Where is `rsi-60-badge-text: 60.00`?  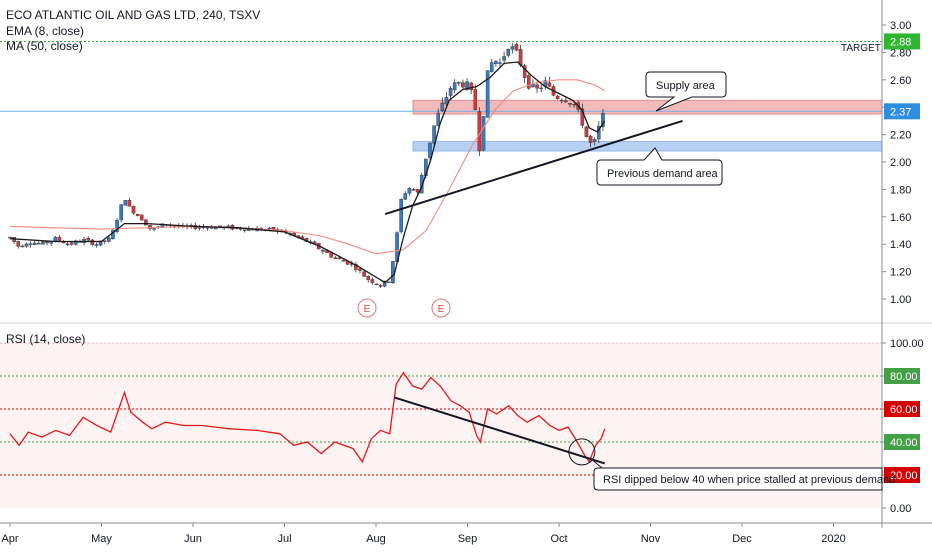
rsi-60-badge-text: 60.00 is located at coordinates (904, 410).